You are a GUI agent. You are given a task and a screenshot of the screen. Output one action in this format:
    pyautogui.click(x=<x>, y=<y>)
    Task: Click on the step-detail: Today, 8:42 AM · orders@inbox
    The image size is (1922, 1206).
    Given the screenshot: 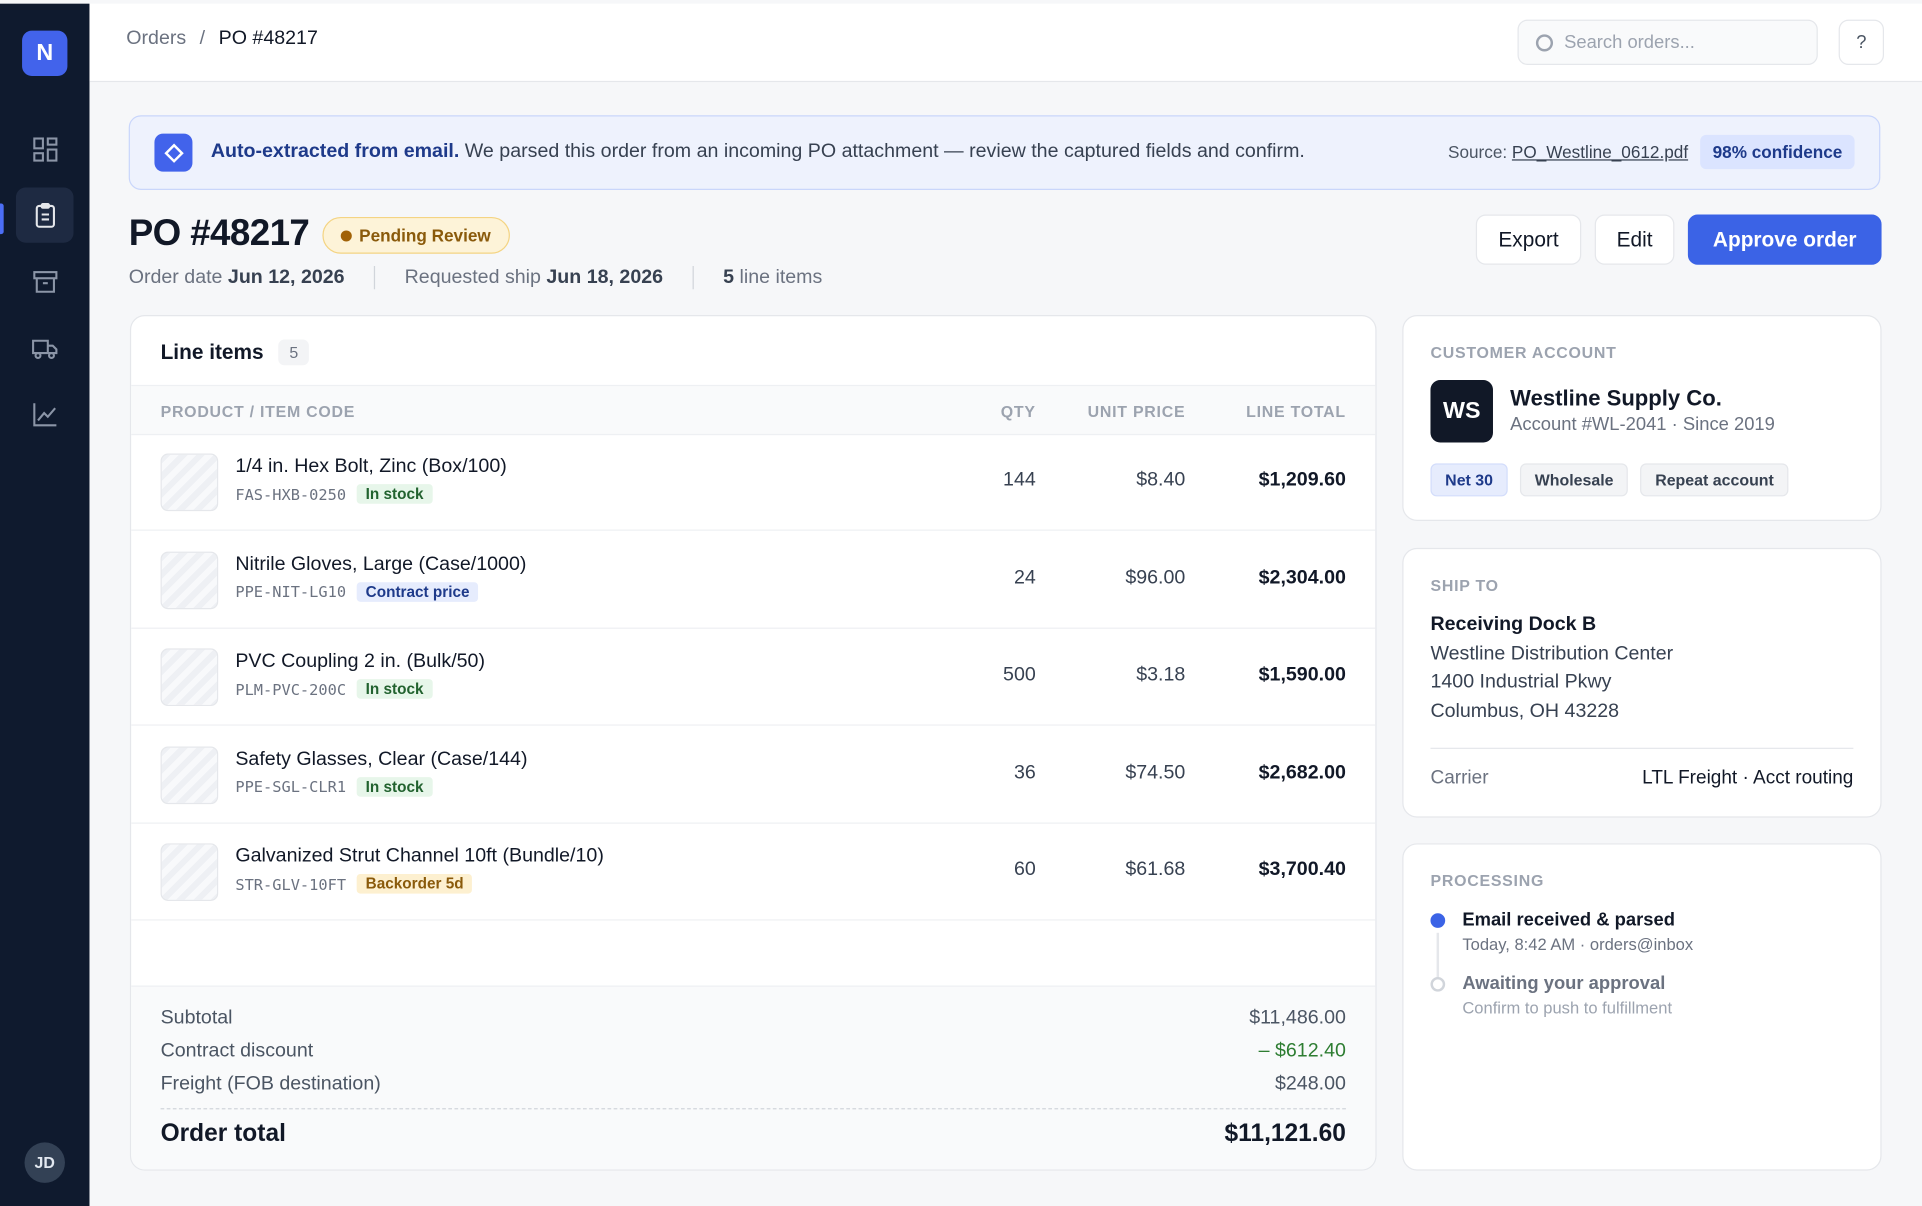 What is the action you would take?
    pyautogui.click(x=1578, y=944)
    